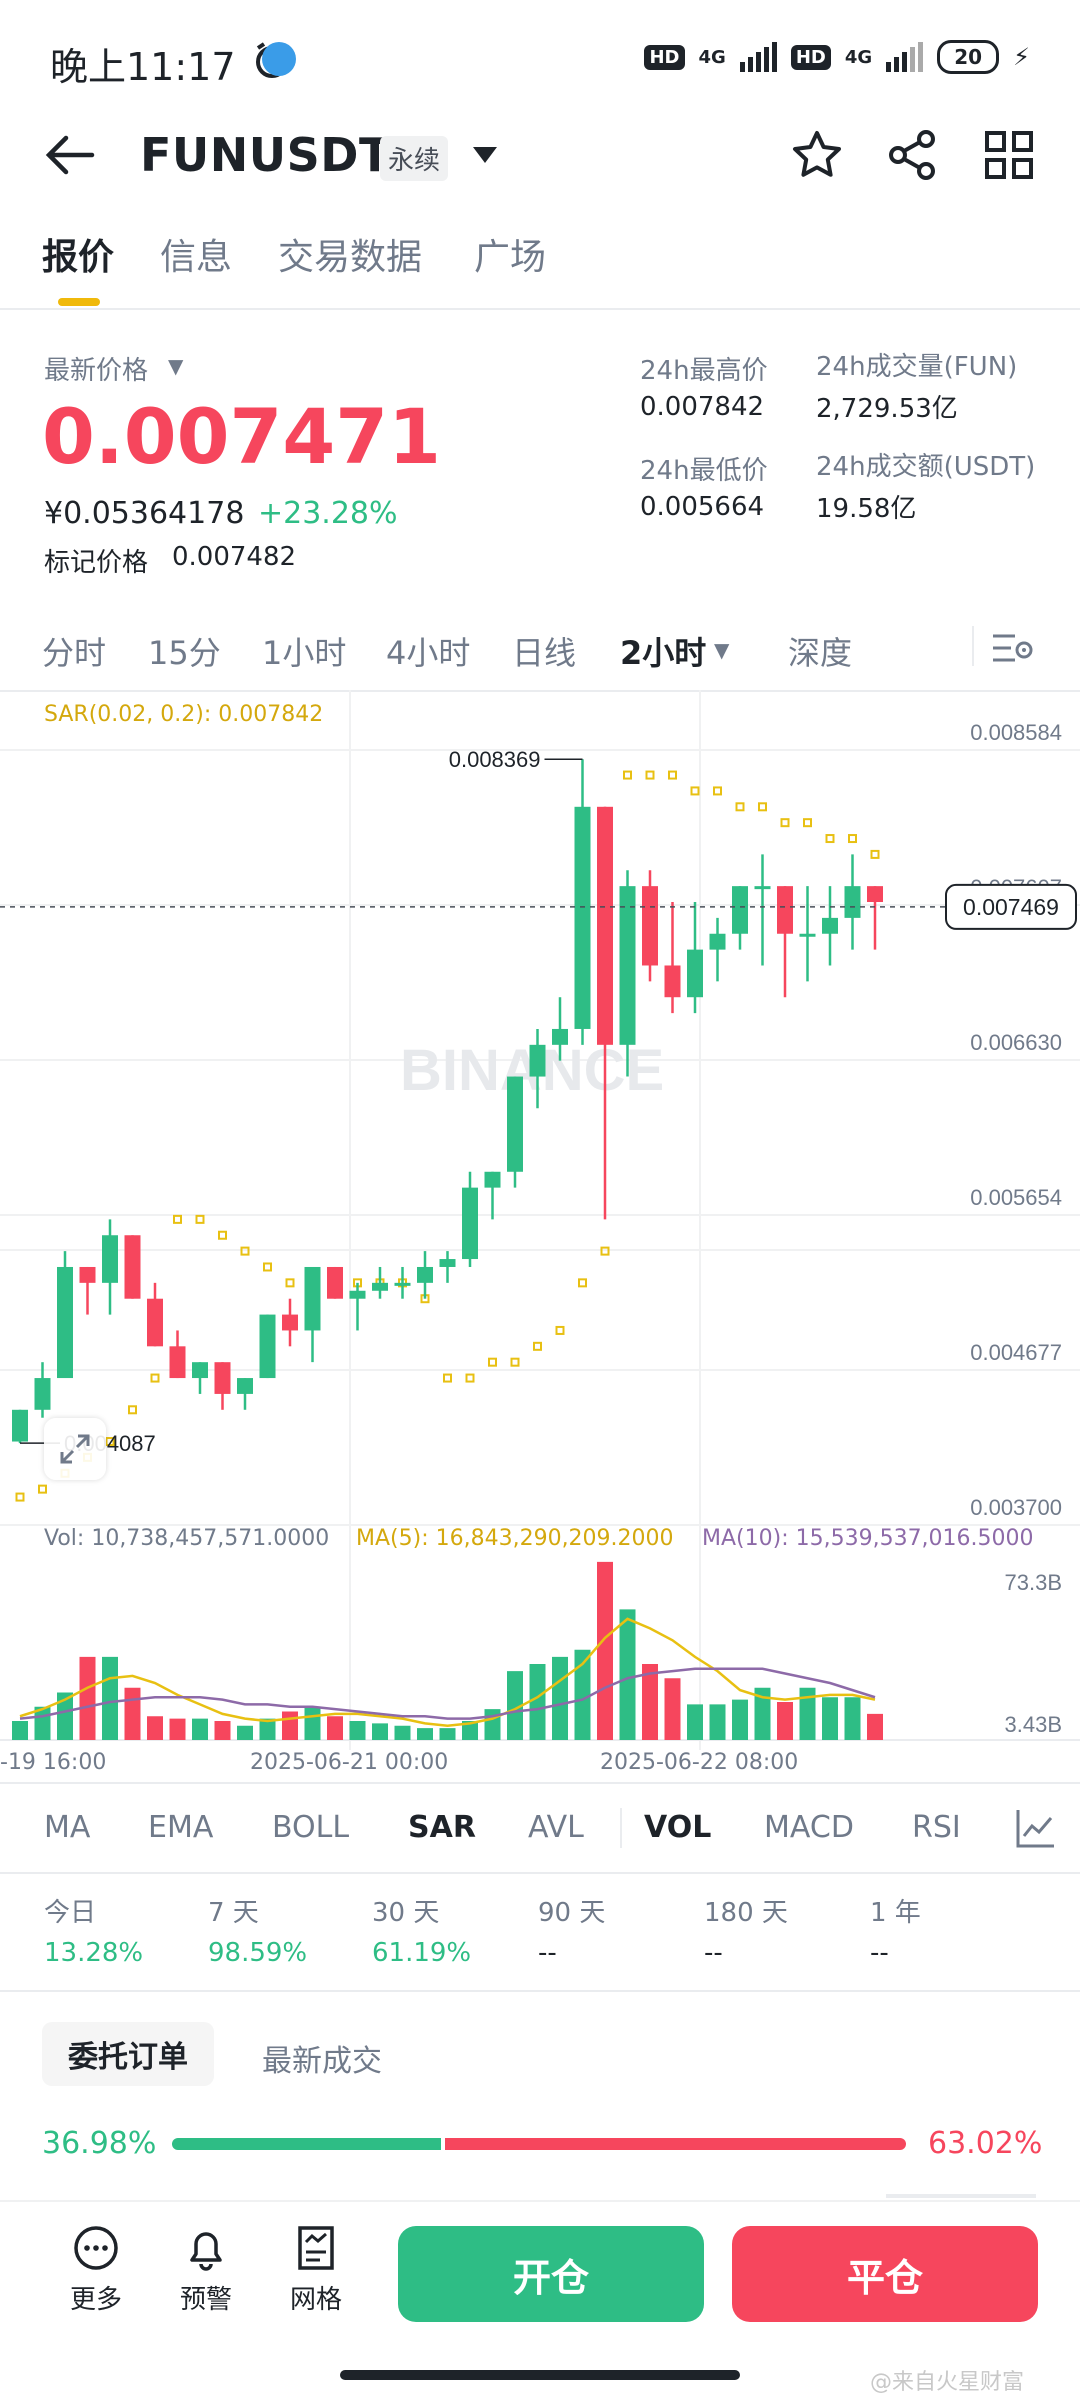  Describe the element at coordinates (540, 1783) in the screenshot. I see `chart-bottom-divider` at that location.